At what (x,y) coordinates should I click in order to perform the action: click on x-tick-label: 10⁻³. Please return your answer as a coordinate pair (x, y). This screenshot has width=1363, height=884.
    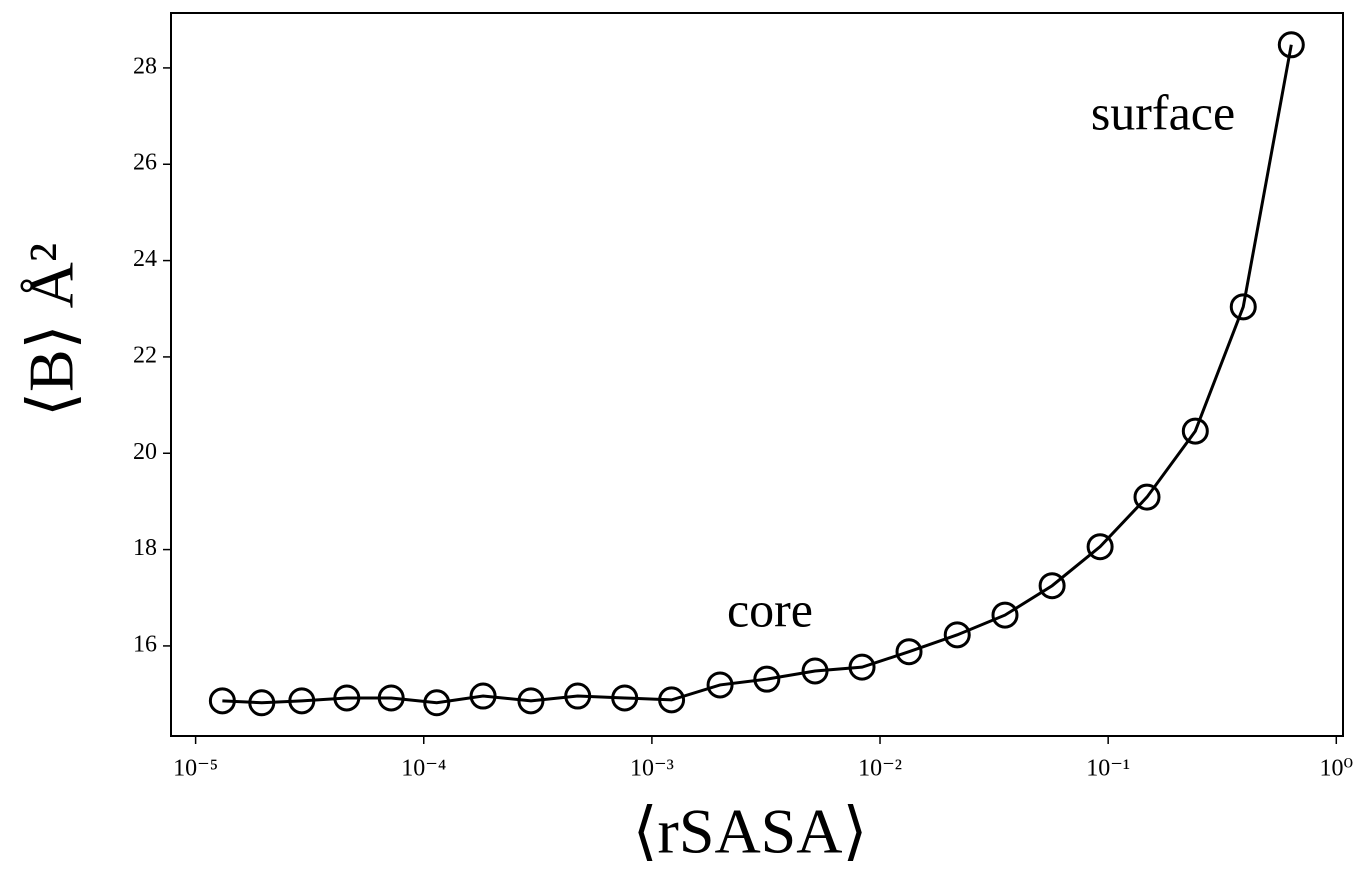
    Looking at the image, I should click on (652, 769).